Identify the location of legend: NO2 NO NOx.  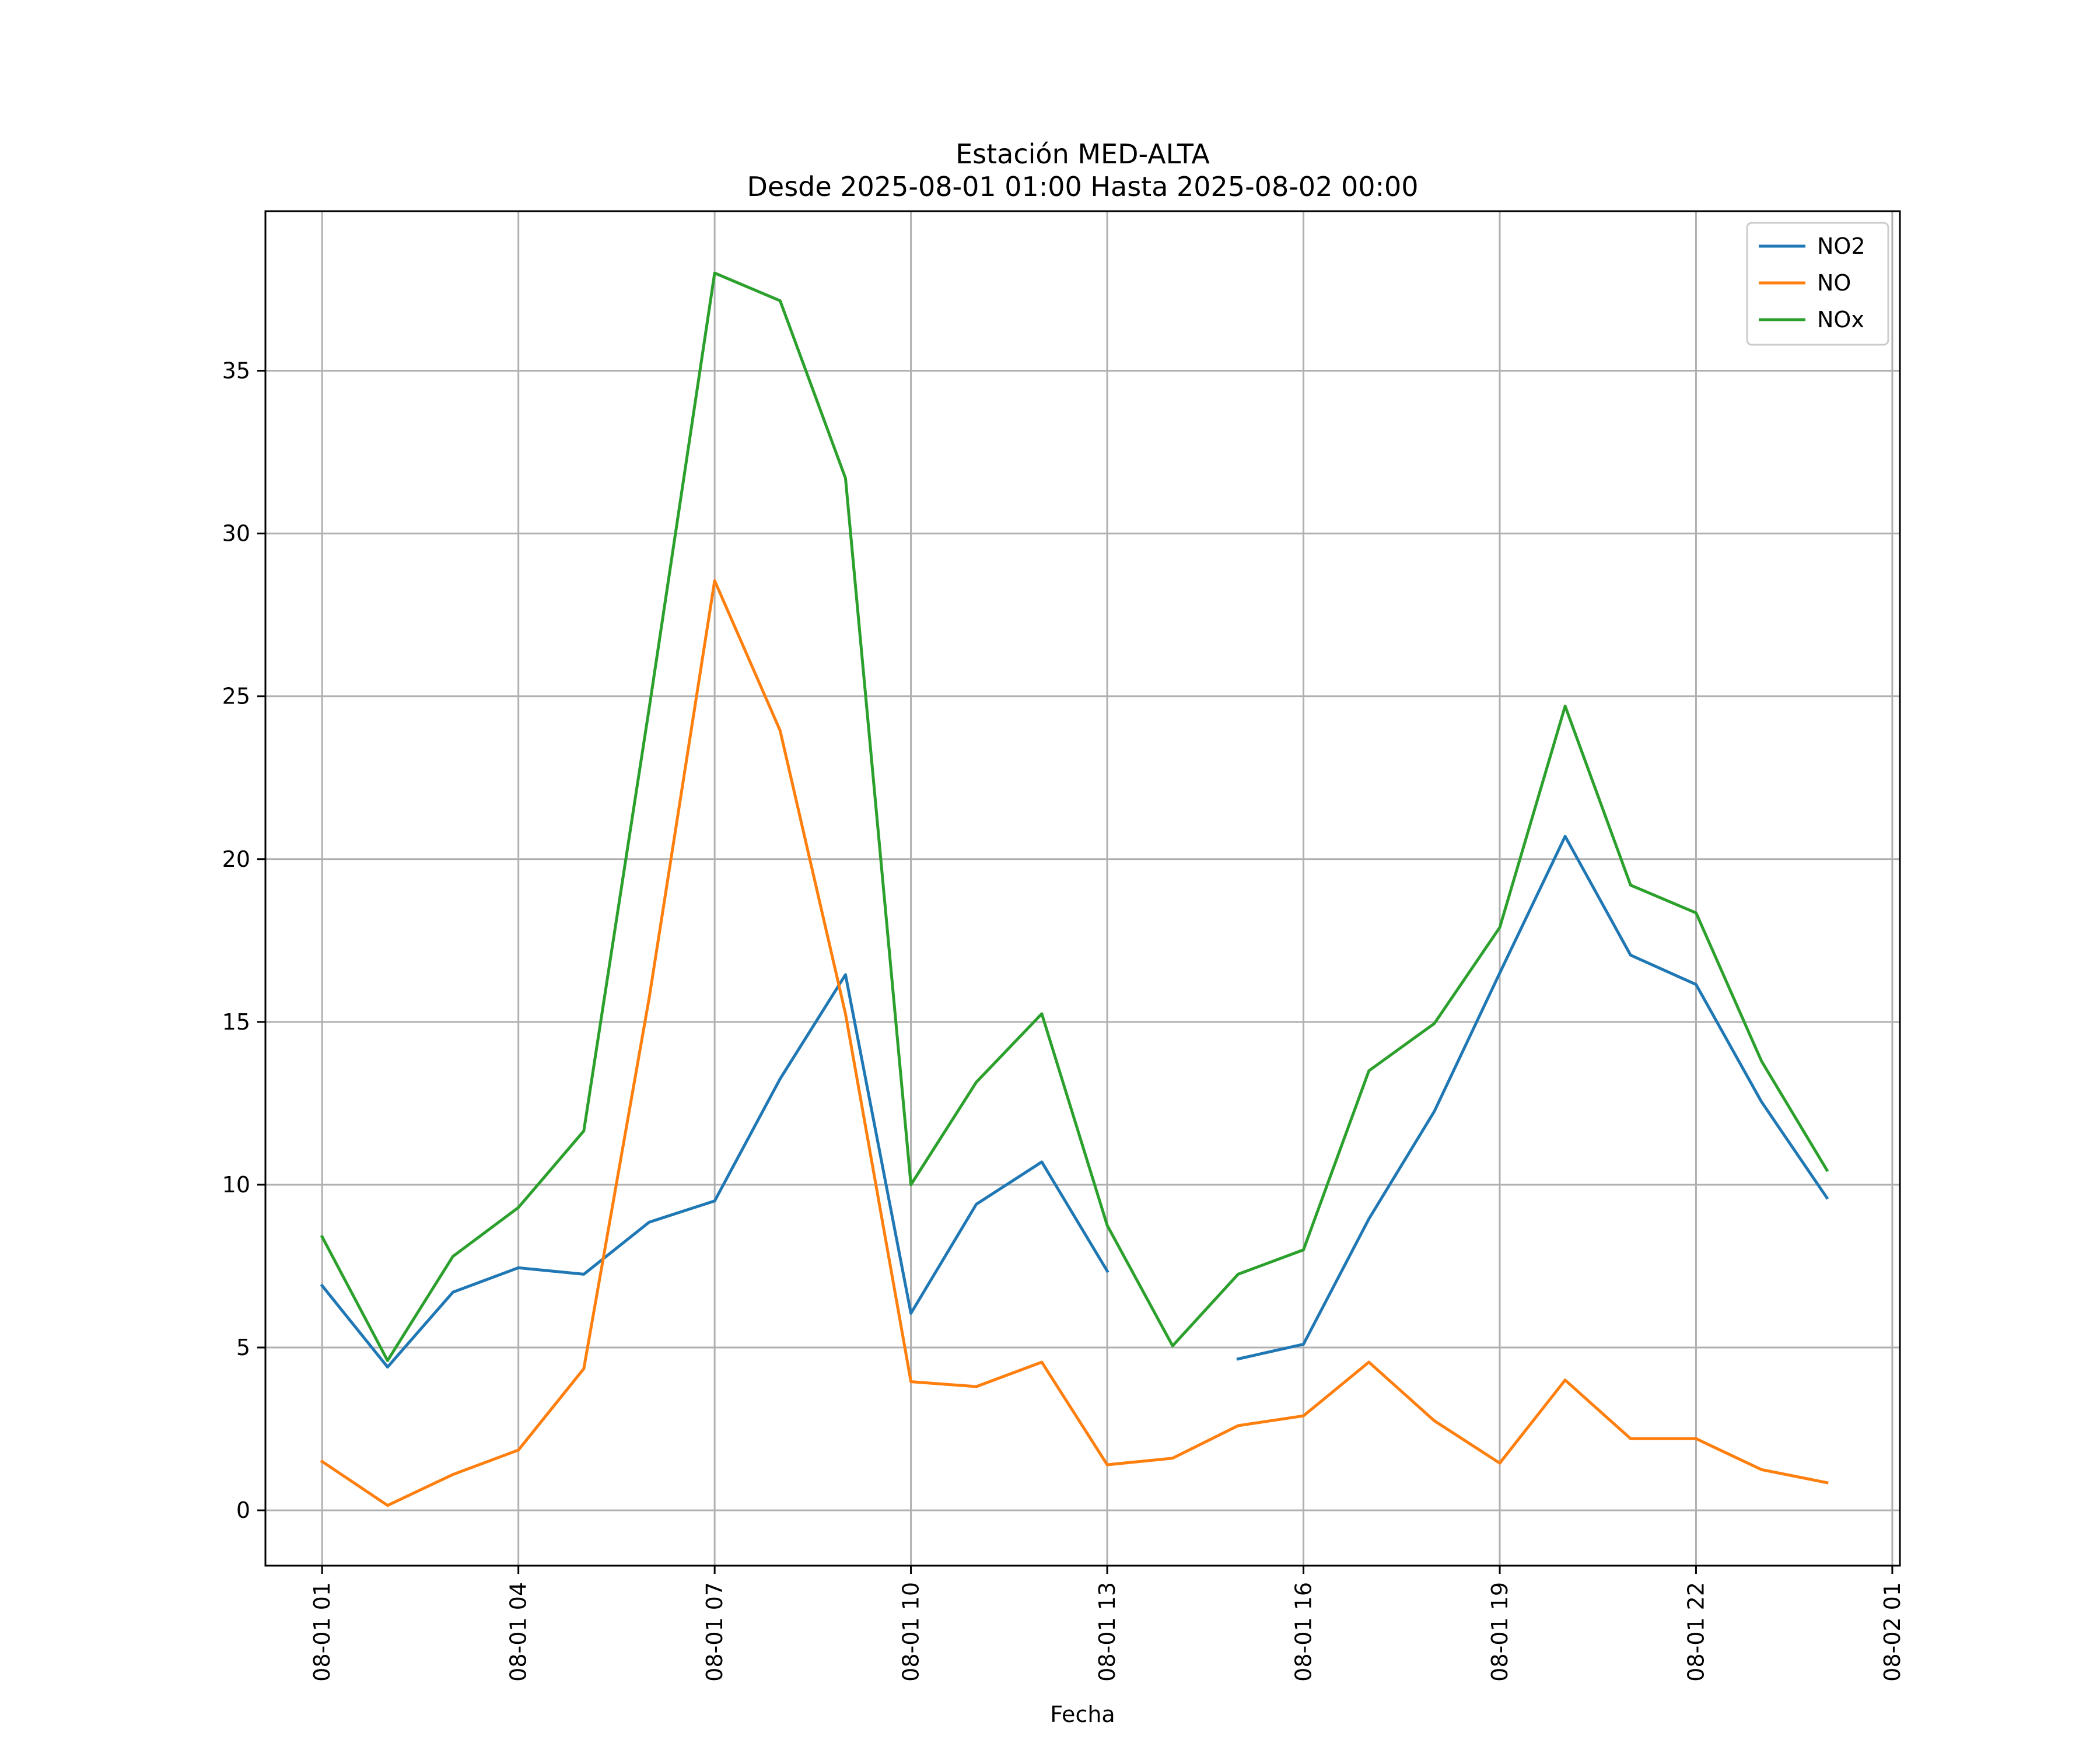
(1817, 284).